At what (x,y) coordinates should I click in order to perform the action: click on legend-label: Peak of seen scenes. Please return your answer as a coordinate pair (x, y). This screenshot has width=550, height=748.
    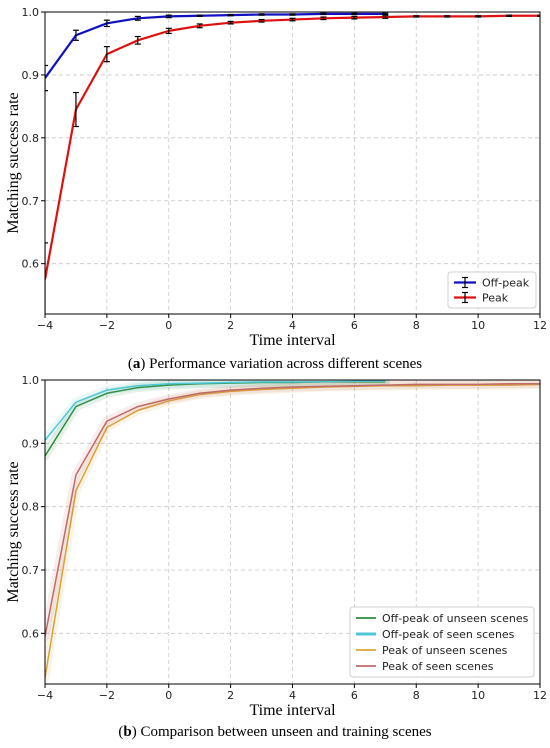
    Looking at the image, I should click on (438, 666).